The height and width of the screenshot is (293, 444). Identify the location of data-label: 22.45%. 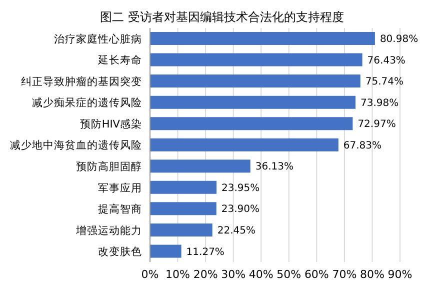
(236, 231).